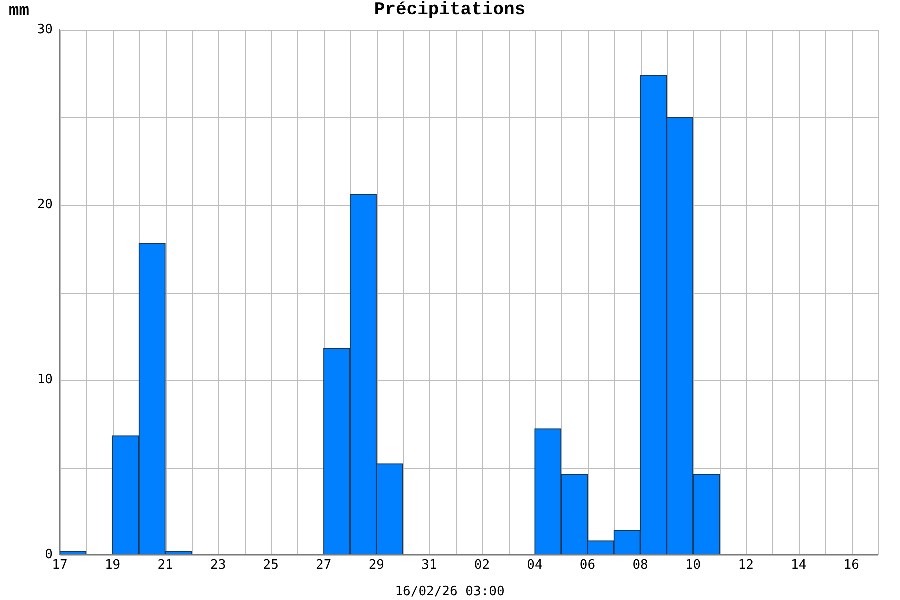 The width and height of the screenshot is (900, 600). What do you see at coordinates (49, 554) in the screenshot?
I see `y-tick-label: 0` at bounding box center [49, 554].